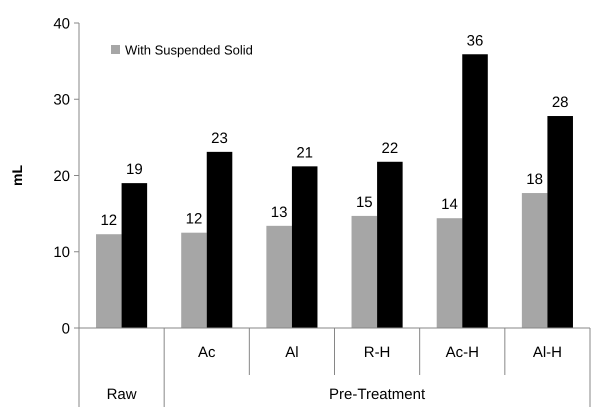  I want to click on y-tick-label: 20, so click(61, 176).